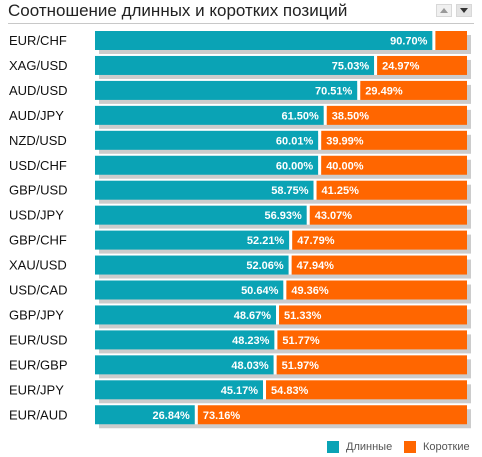  I want to click on bar-long-usd-cad, so click(189, 290).